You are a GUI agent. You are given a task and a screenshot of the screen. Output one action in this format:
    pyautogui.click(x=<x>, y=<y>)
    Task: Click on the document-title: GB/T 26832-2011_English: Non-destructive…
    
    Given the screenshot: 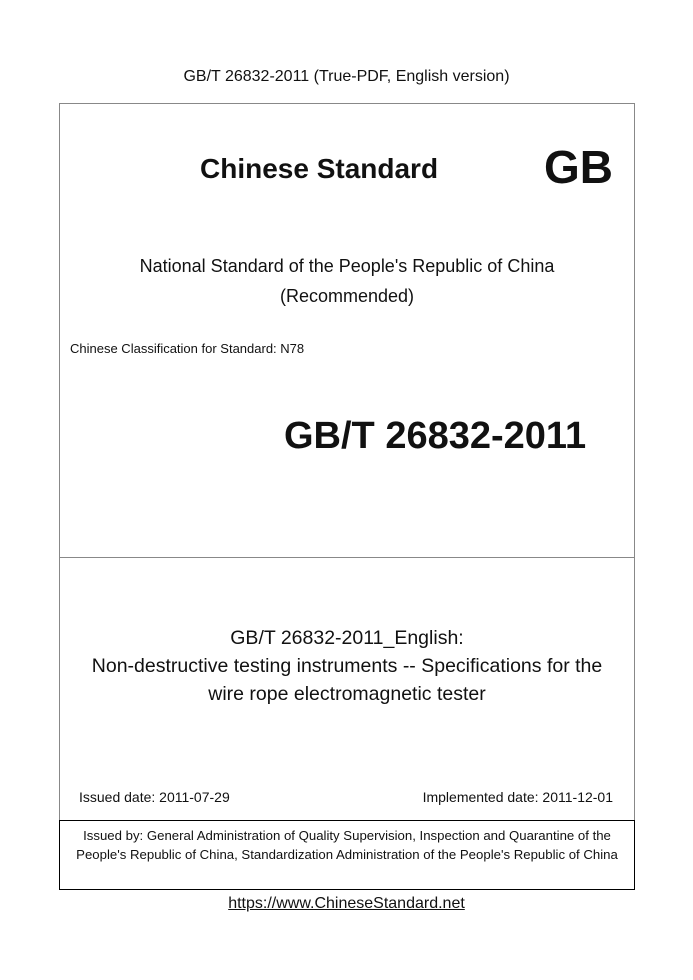 What is the action you would take?
    pyautogui.click(x=347, y=666)
    